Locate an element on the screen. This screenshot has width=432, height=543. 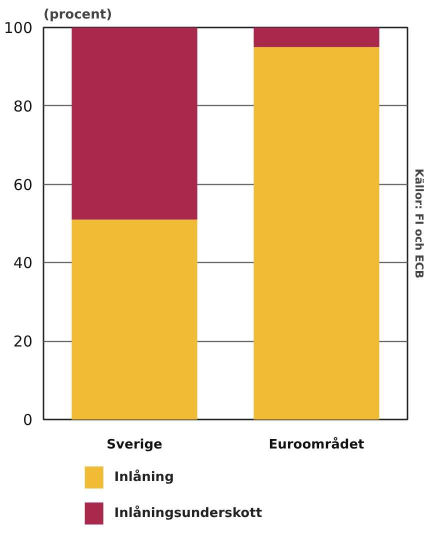
y-tick-label: 100 is located at coordinates (18, 28).